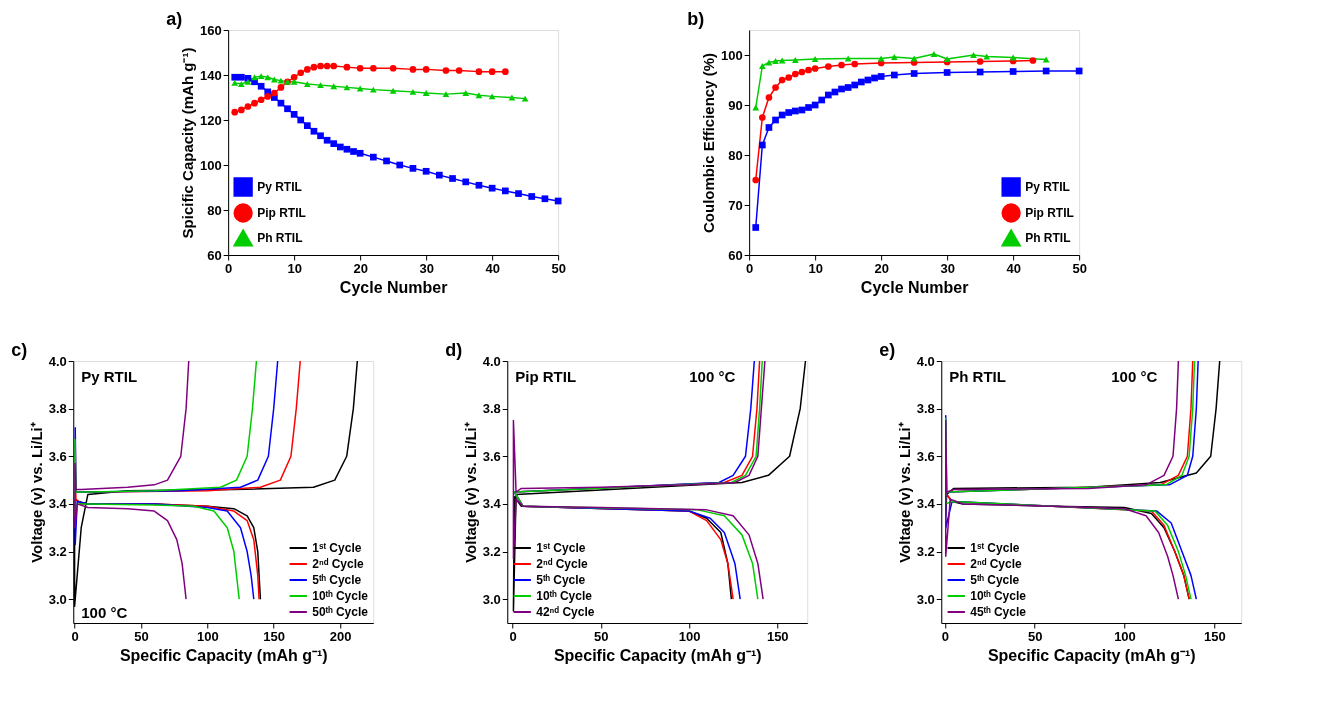 The image size is (1340, 722). I want to click on y-tick-label: 160, so click(210, 30).